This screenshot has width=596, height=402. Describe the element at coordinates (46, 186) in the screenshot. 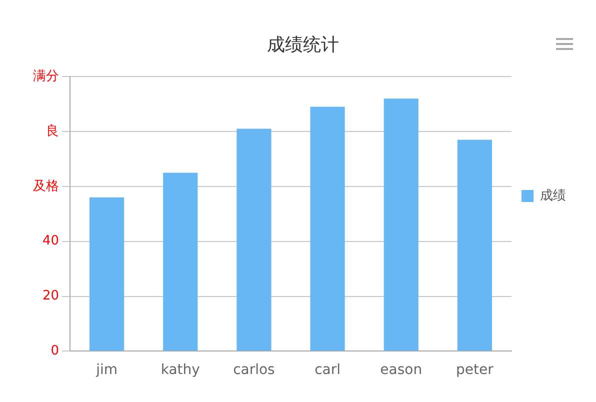

I see `y-tick-label: 及格` at that location.